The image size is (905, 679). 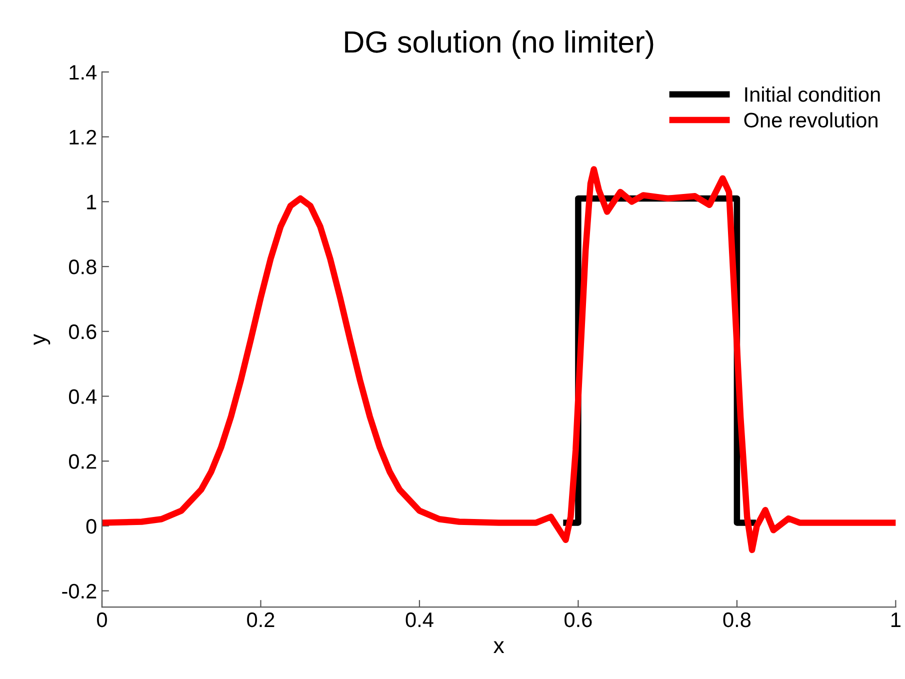 I want to click on y-tick-label: 0.4, so click(x=82, y=396).